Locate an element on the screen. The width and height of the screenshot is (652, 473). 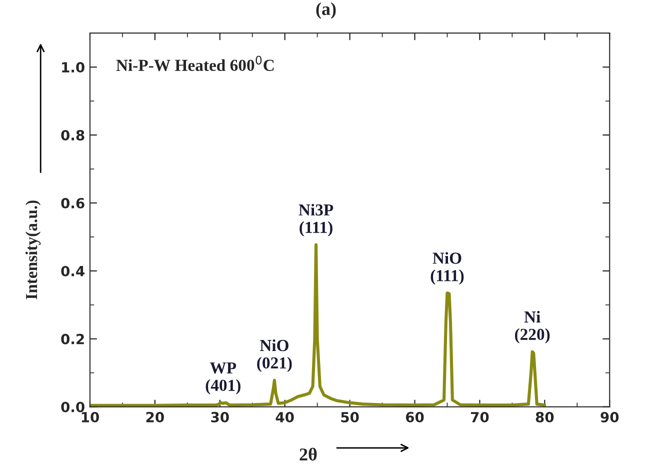
x-tick-label: 20 is located at coordinates (155, 417).